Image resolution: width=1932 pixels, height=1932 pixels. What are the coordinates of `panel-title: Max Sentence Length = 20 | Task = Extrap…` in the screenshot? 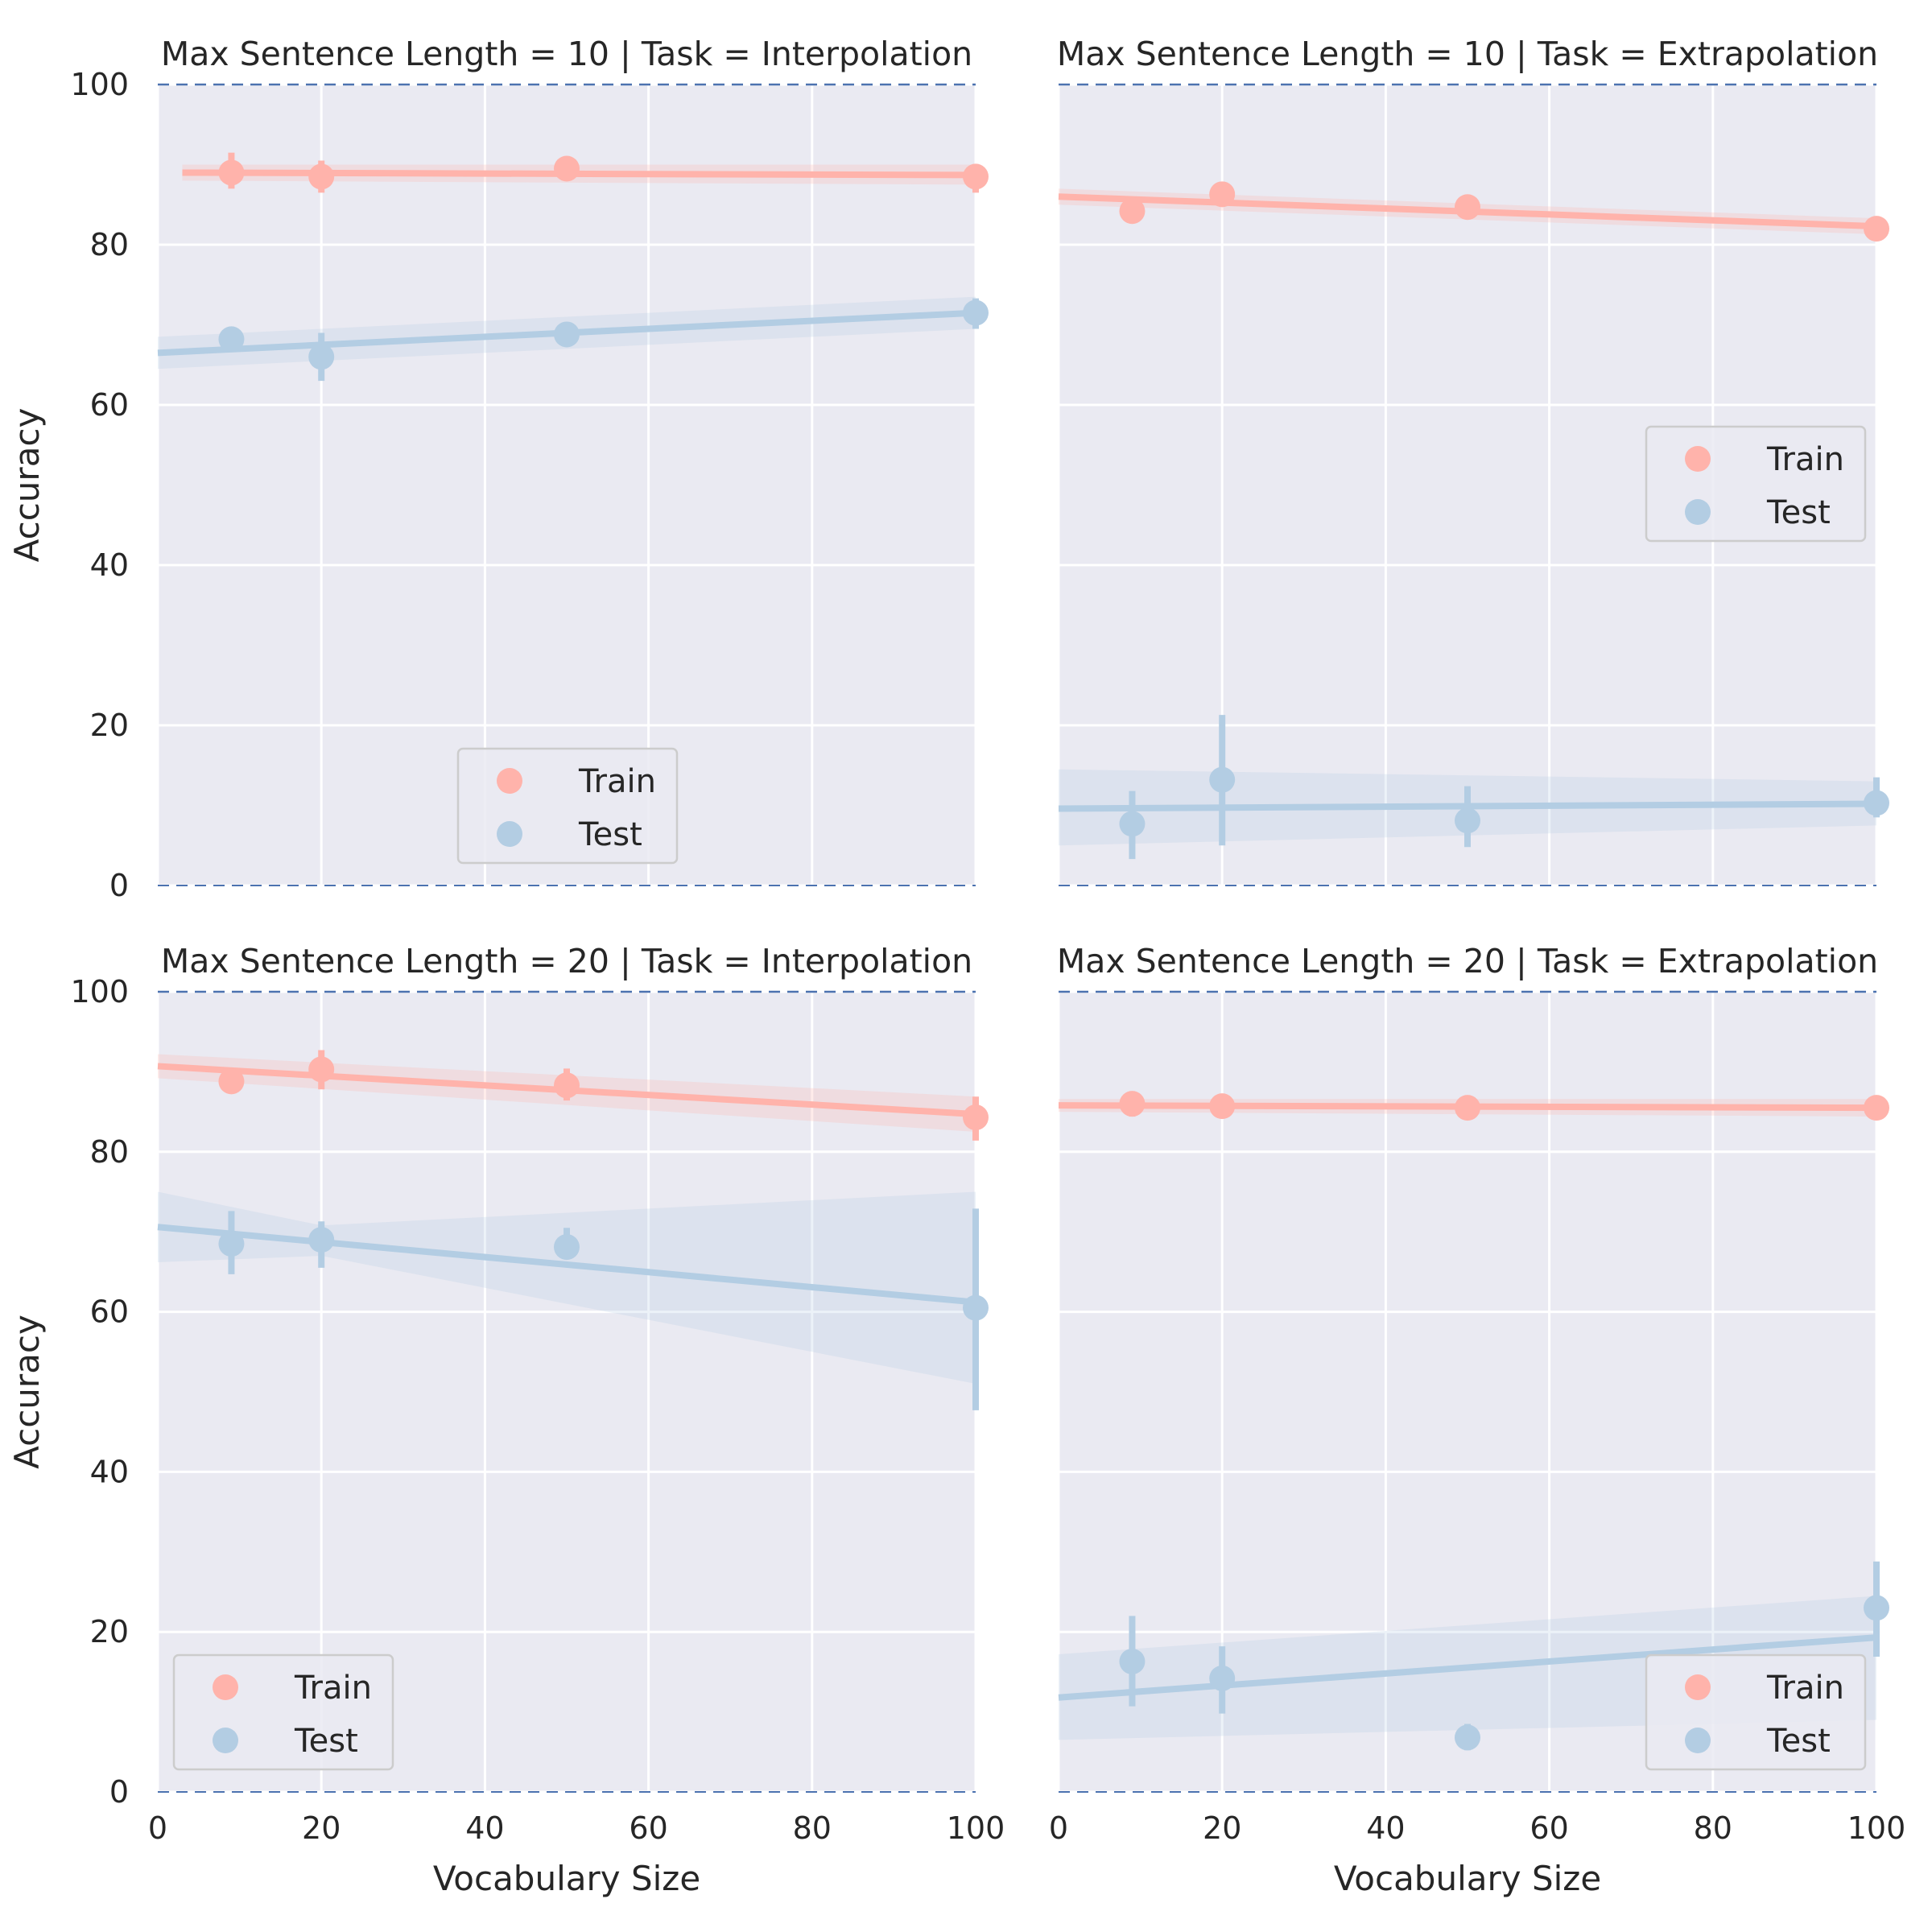 It's located at (1467, 961).